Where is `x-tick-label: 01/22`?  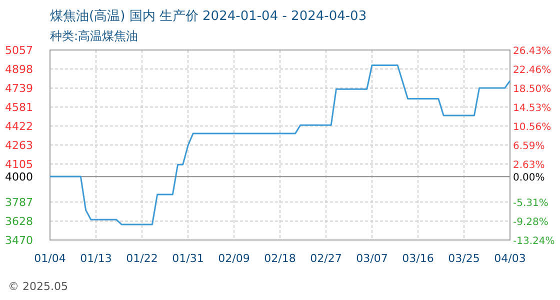
x-tick-label: 01/22 is located at coordinates (142, 258).